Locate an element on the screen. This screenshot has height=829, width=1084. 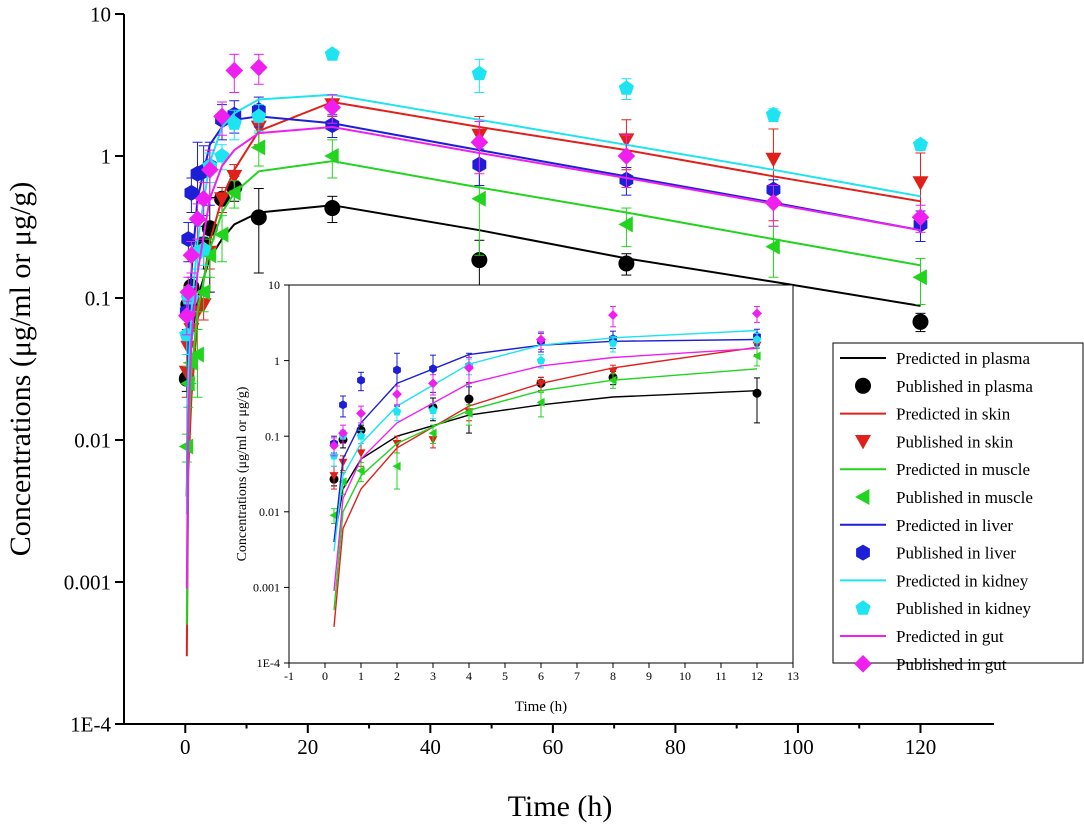
legend-label-published-skin: Published in skin is located at coordinates (955, 441).